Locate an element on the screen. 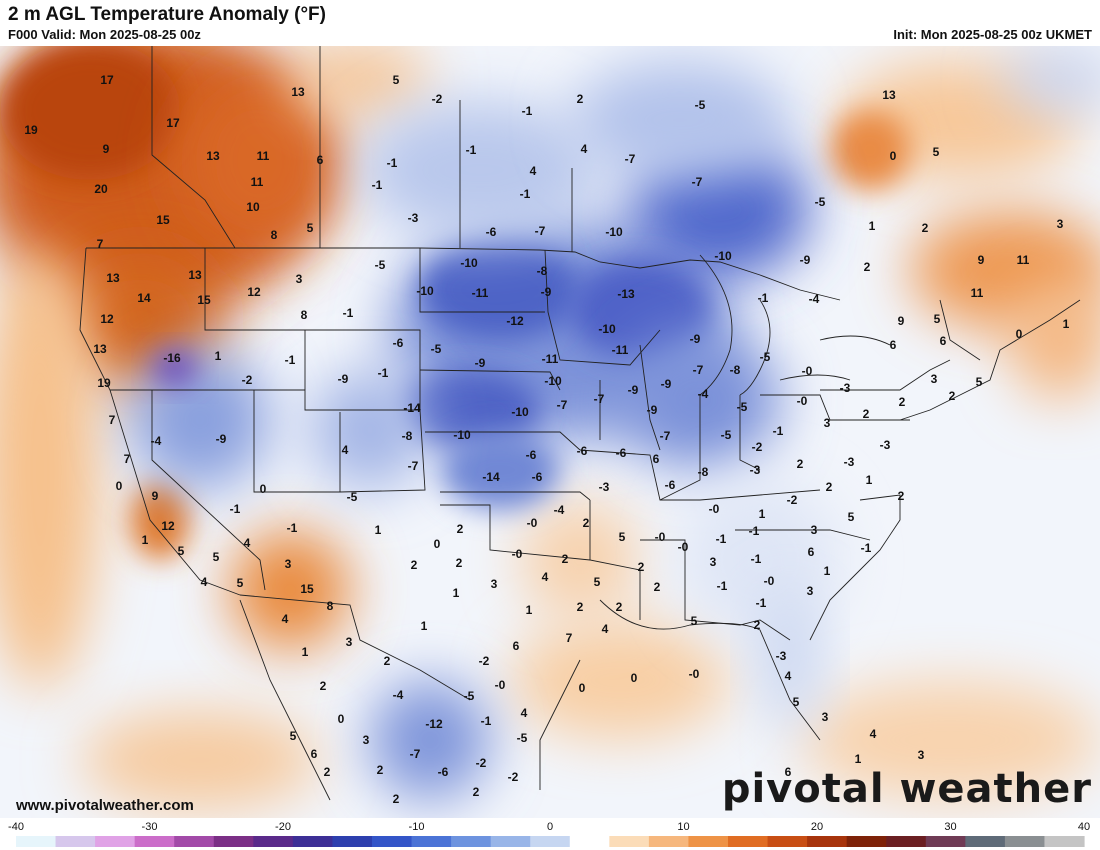 This screenshot has height=850, width=1100. anomaly-value-label: 0 is located at coordinates (437, 544).